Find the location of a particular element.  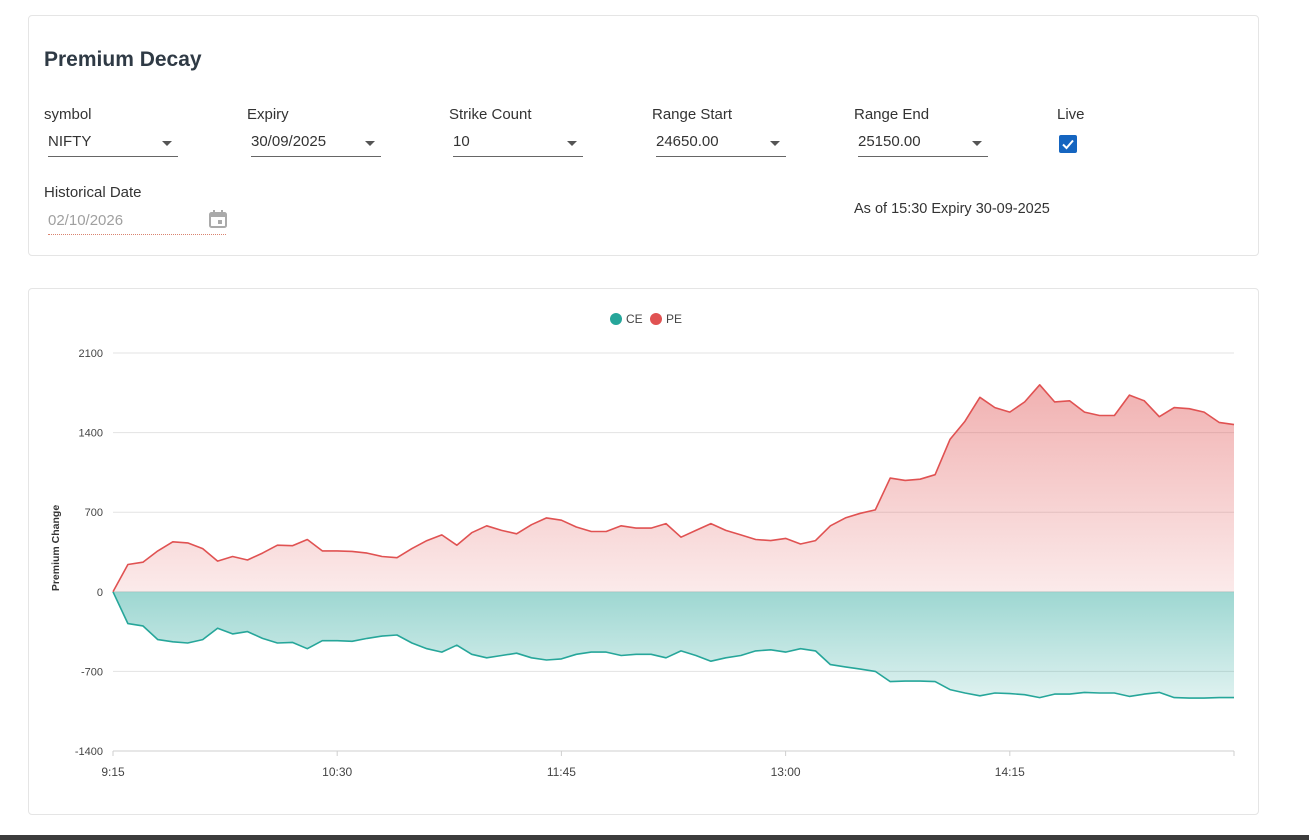

chart-legend: CE PE is located at coordinates (646, 319).